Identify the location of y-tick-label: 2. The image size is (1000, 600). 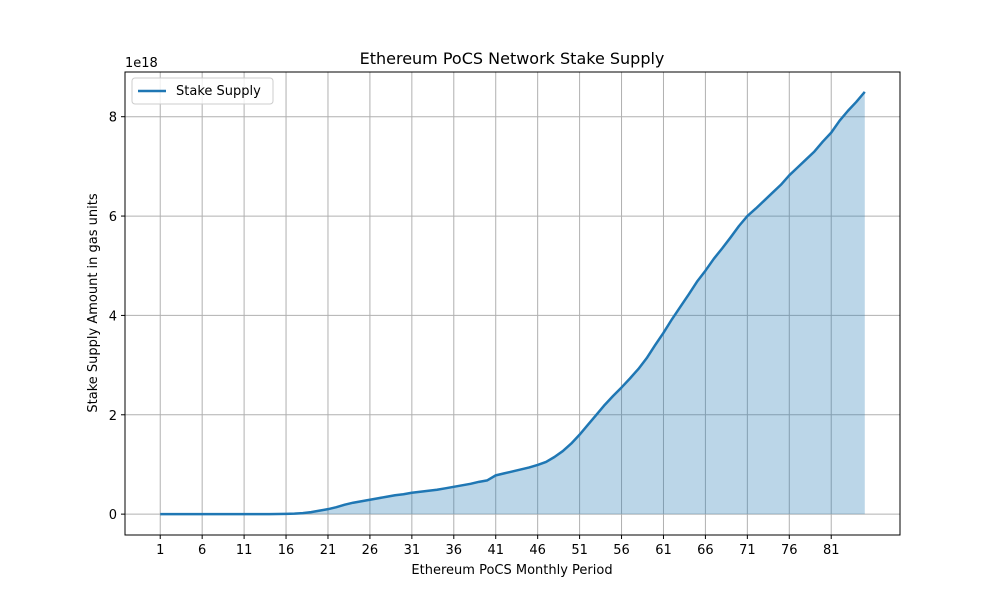
(113, 416).